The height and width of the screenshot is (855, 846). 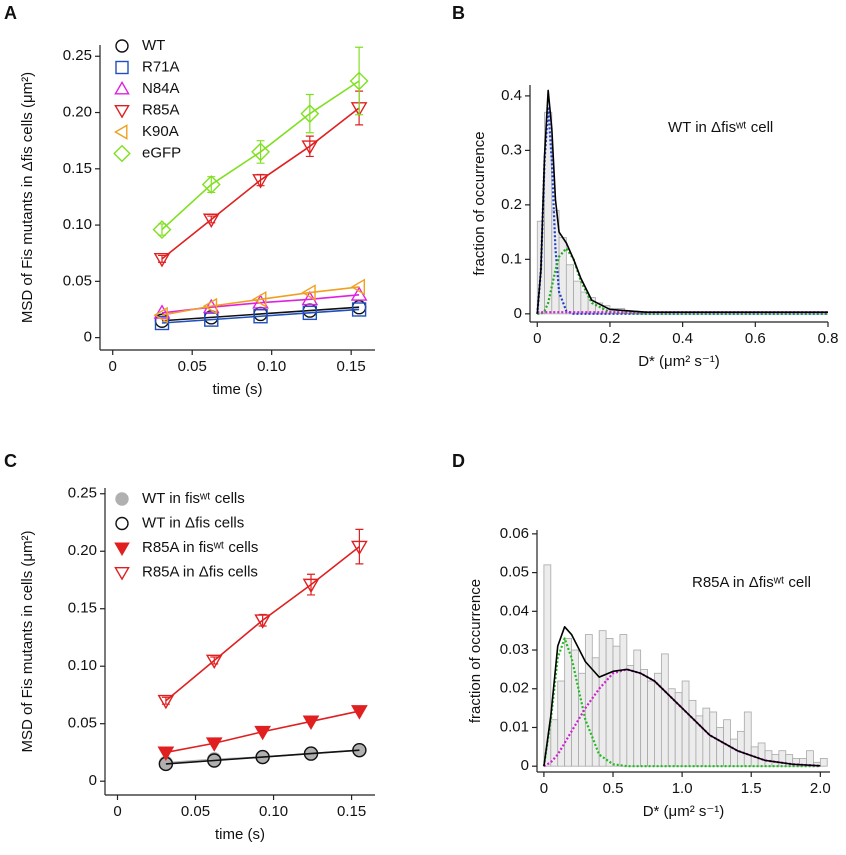 What do you see at coordinates (828, 338) in the screenshot?
I see `x-tick-label: 0.8` at bounding box center [828, 338].